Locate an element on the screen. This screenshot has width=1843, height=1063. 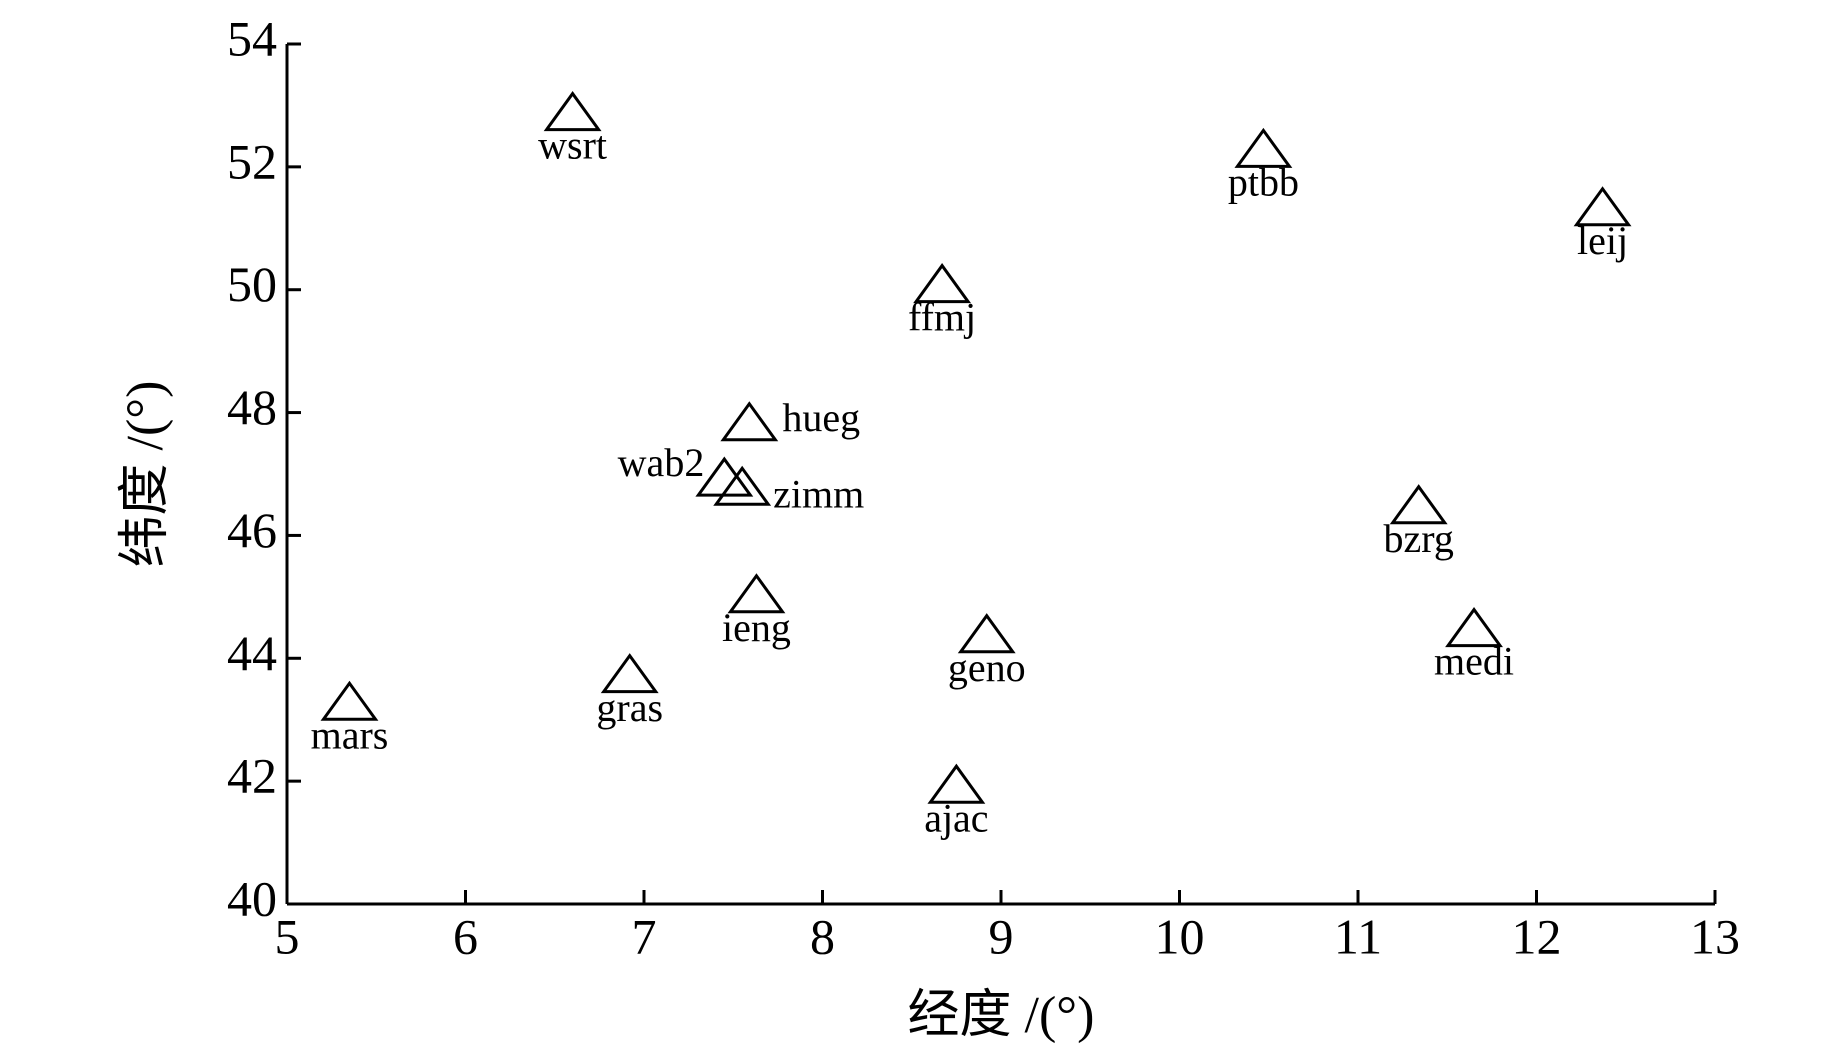
point-label: geno is located at coordinates (987, 667).